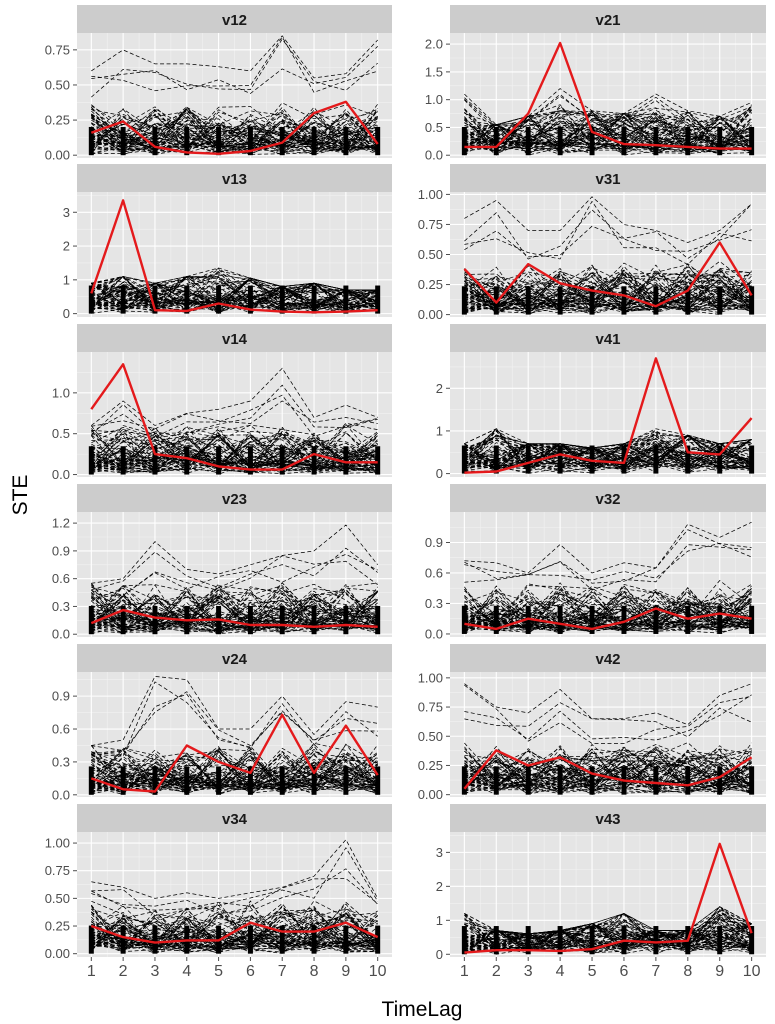 Image resolution: width=775 pixels, height=1024 pixels. I want to click on y-tick-label: 0.3, so click(61, 606).